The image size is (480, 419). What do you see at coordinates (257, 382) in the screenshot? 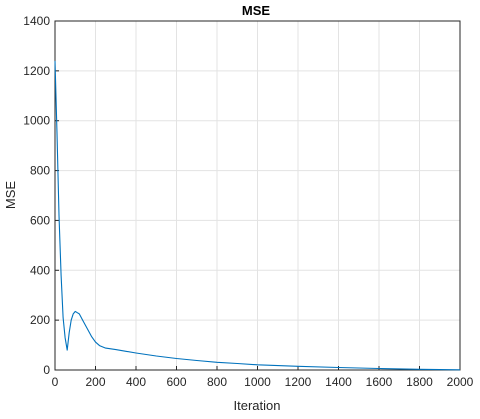
I see `x-tick-label: 1000` at bounding box center [257, 382].